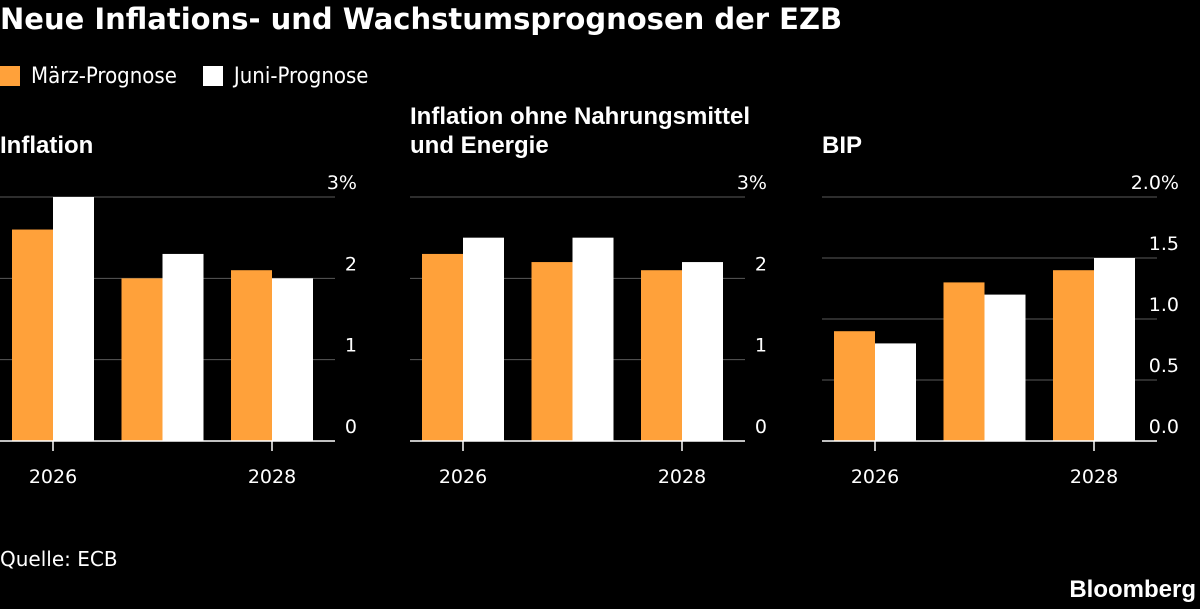 The image size is (1200, 609). What do you see at coordinates (46, 145) in the screenshot?
I see `panel-title: Inflation` at bounding box center [46, 145].